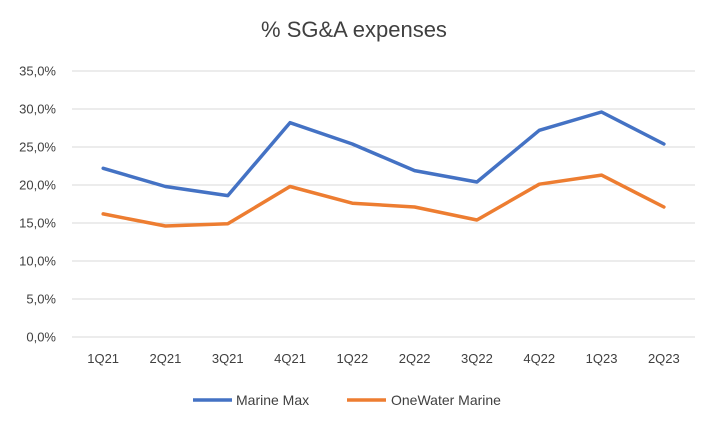  I want to click on legend-label: OneWater Marine, so click(446, 400).